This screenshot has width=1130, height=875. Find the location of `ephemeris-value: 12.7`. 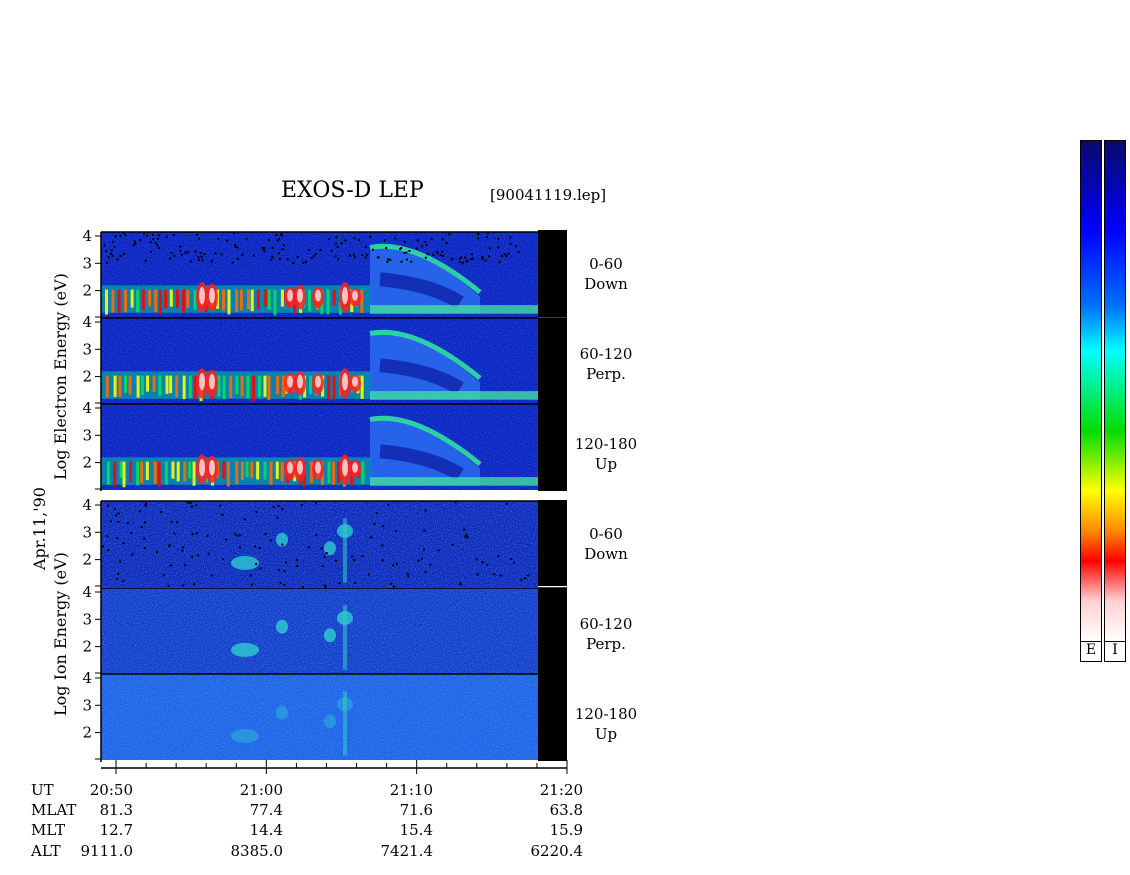

ephemeris-value: 12.7 is located at coordinates (116, 830).